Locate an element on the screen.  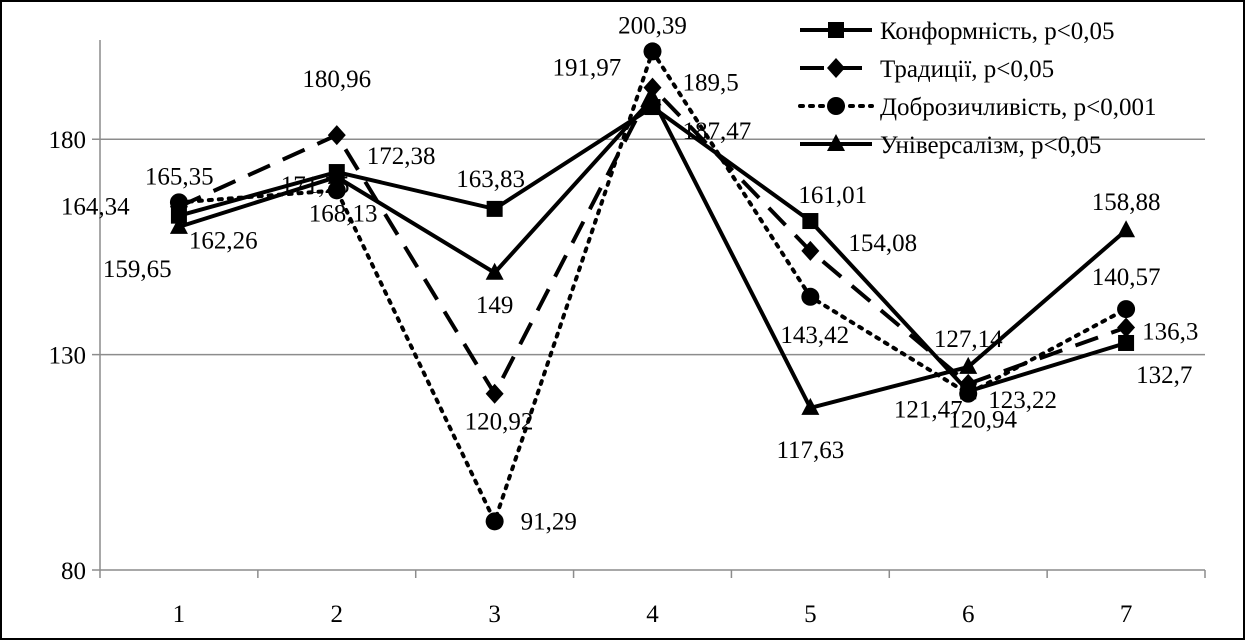
data-label-s2-7: 136,3 is located at coordinates (1170, 331).